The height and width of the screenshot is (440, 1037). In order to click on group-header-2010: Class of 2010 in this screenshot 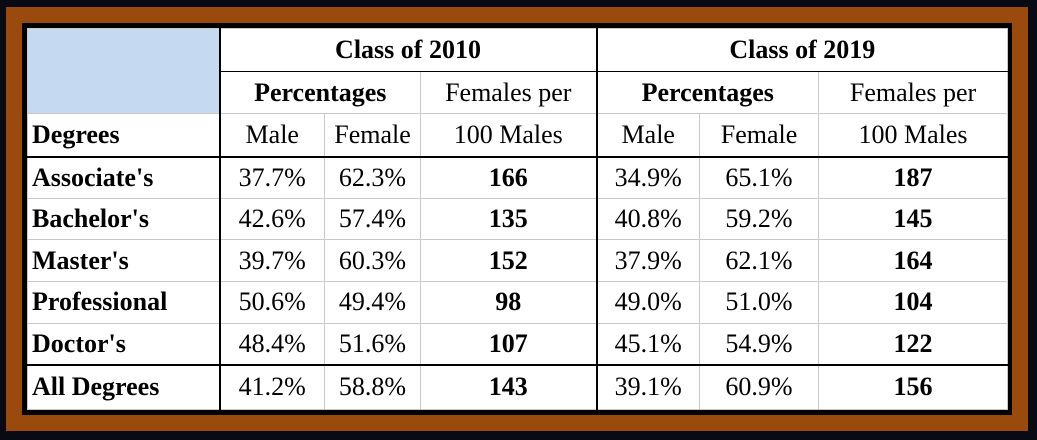, I will do `click(408, 50)`.